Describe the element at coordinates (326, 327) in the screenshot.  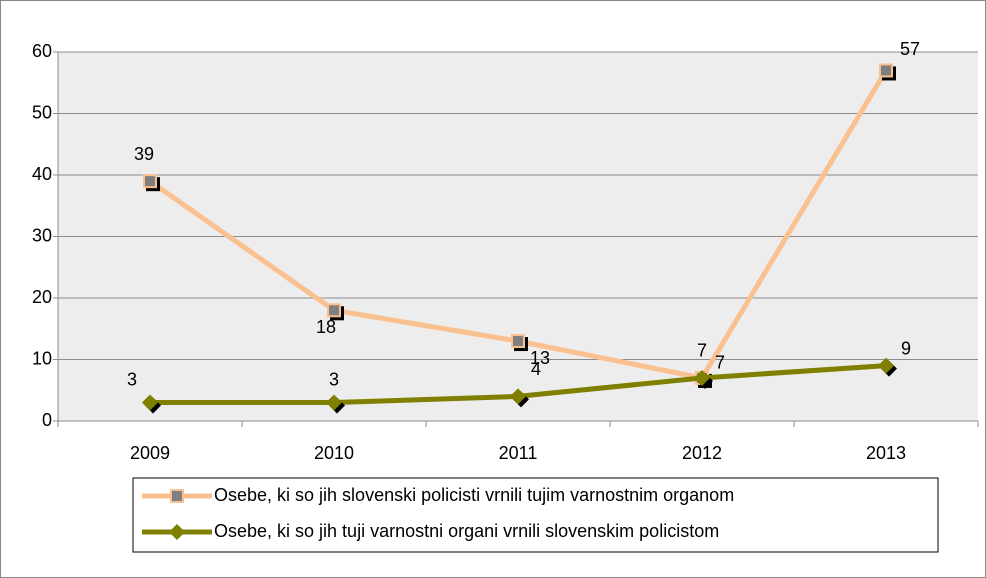
I see `data-label: 18` at that location.